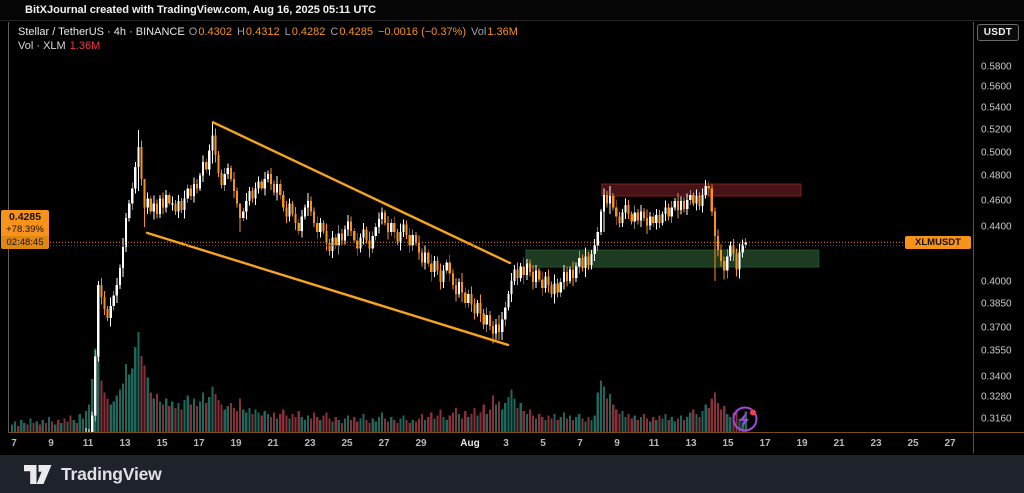  Describe the element at coordinates (103, 32) in the screenshot. I see `legend-segment: Stellar / TetherUS · 4h · BINANCE` at that location.